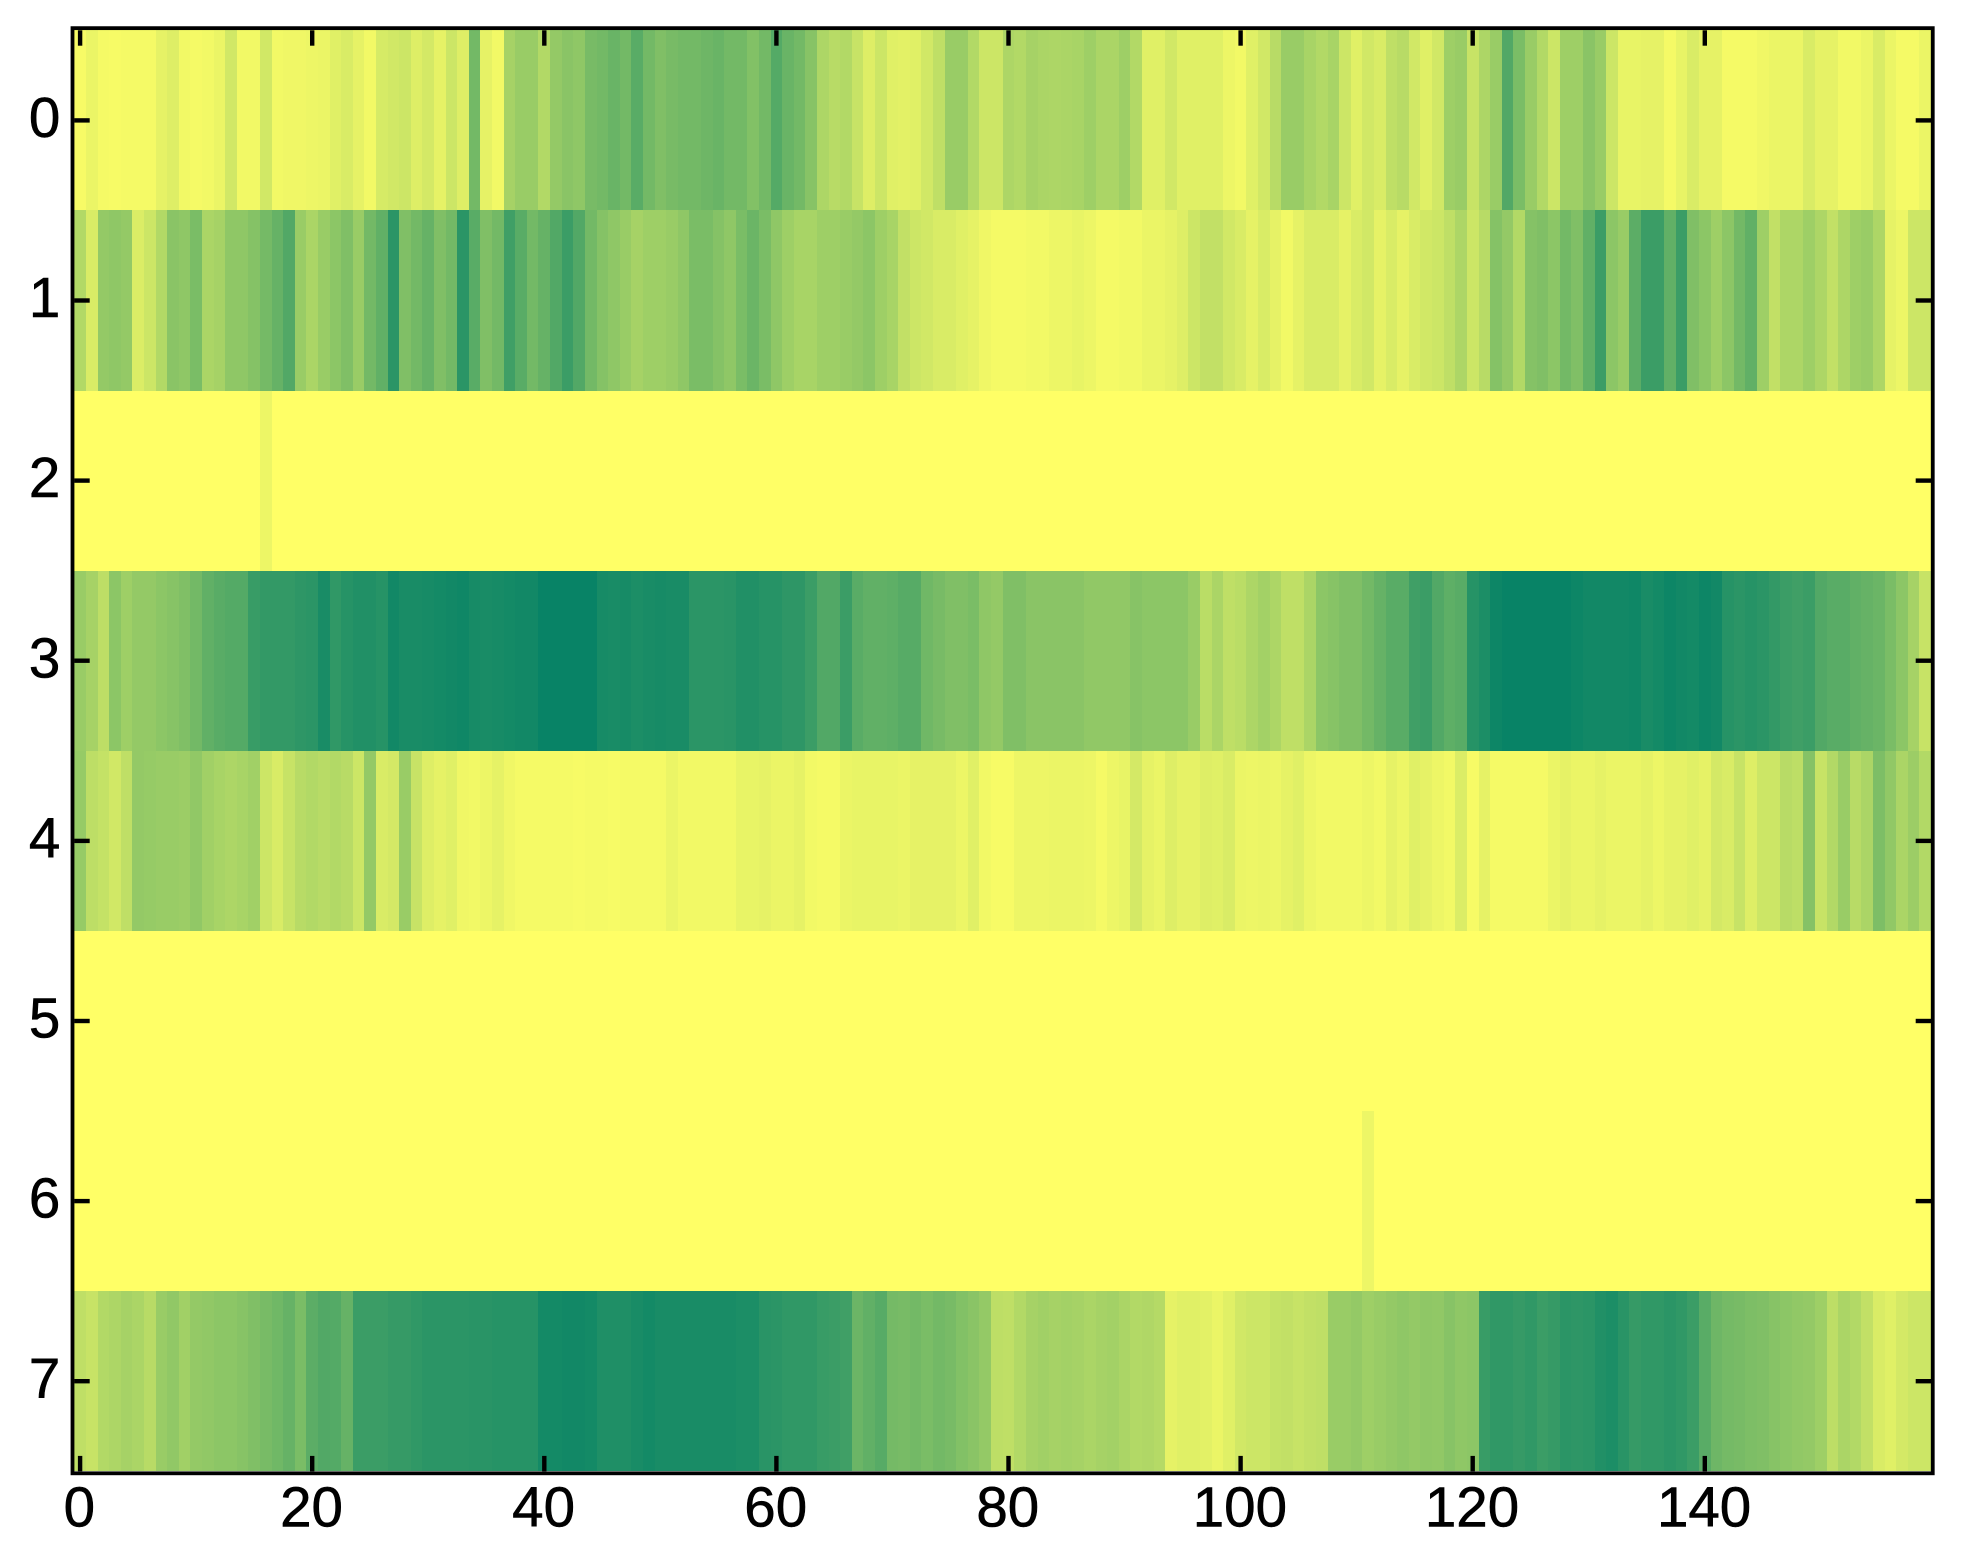 This screenshot has width=1963, height=1564. I want to click on svg-text: 7, so click(44, 1378).